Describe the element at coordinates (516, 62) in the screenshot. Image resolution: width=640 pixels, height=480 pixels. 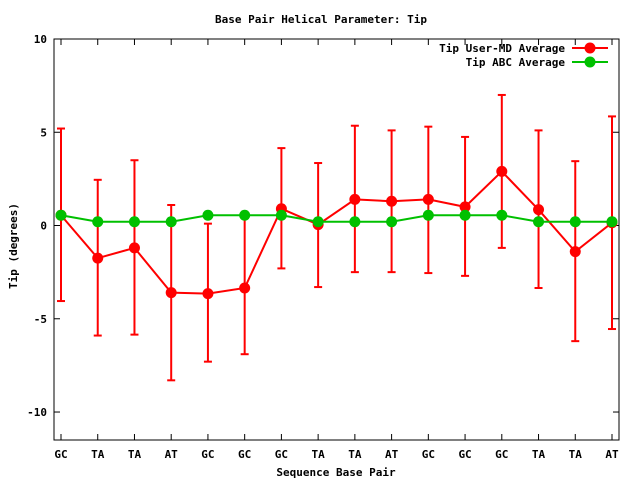
I see `legend-label: Tip ABC Average` at that location.